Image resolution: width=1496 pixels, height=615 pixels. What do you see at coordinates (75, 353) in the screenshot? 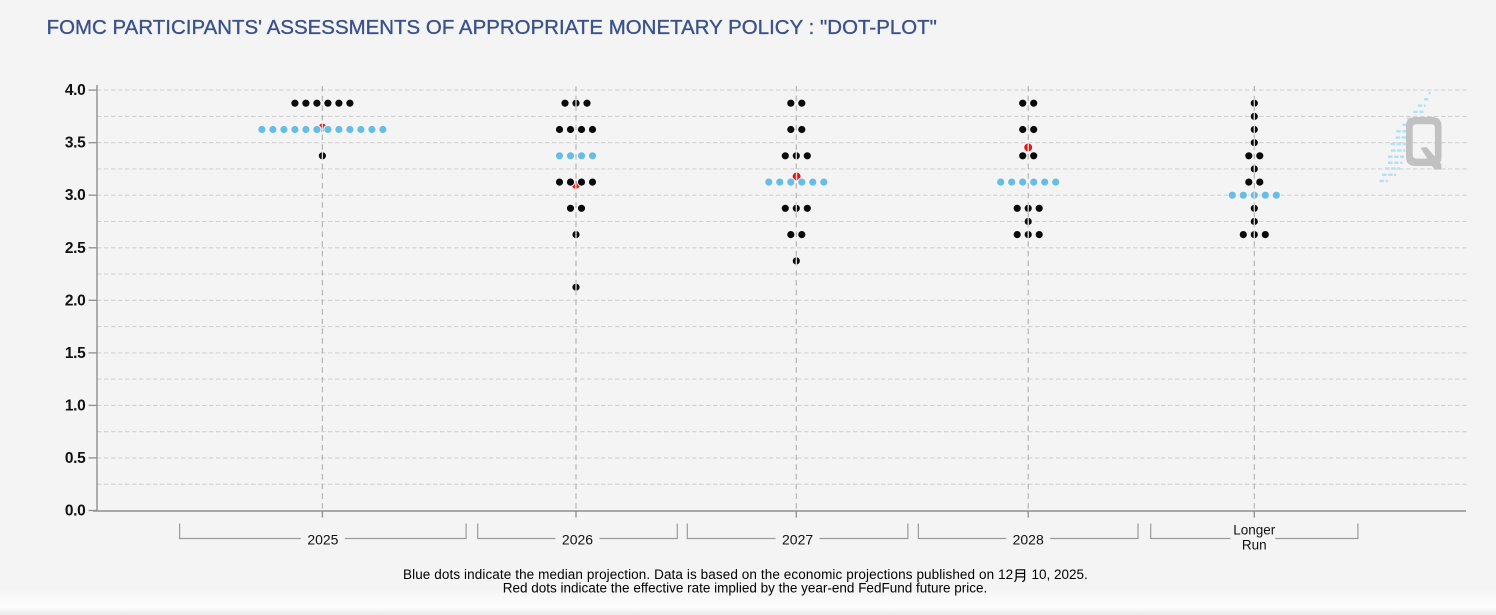
I see `svg-text: 1.5` at bounding box center [75, 353].